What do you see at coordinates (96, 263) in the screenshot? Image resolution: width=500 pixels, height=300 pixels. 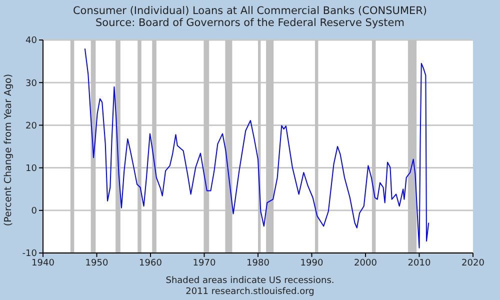 I see `x-tick-label: 1950` at bounding box center [96, 263].